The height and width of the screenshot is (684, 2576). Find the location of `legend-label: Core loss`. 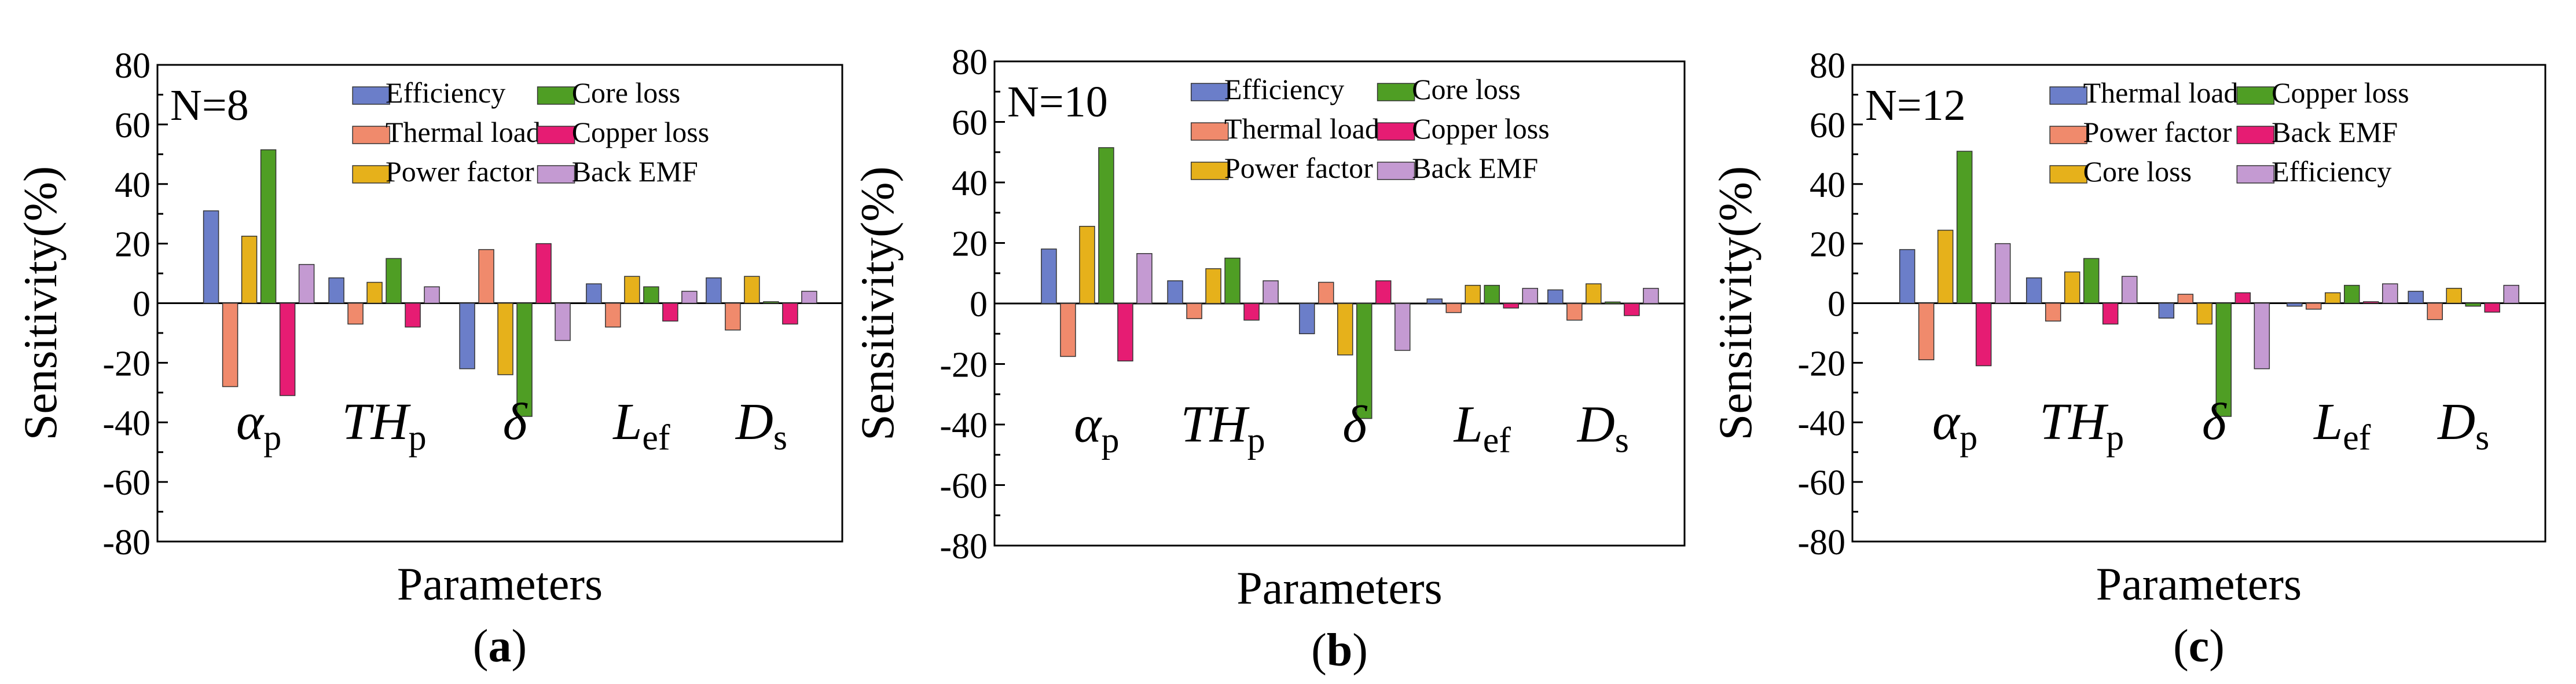

legend-label: Core loss is located at coordinates (1466, 89).